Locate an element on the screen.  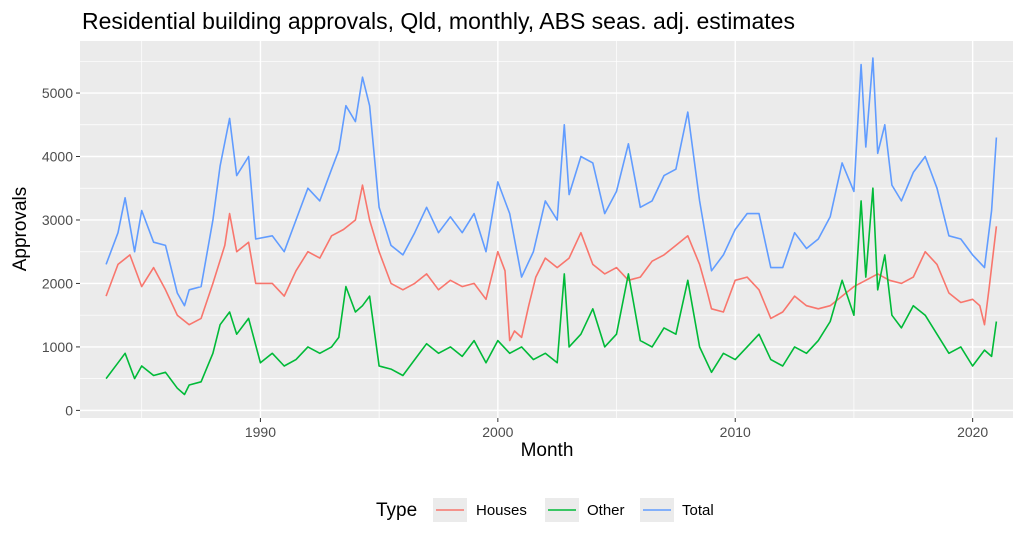
y-axis-title: Approvals is located at coordinates (20, 229).